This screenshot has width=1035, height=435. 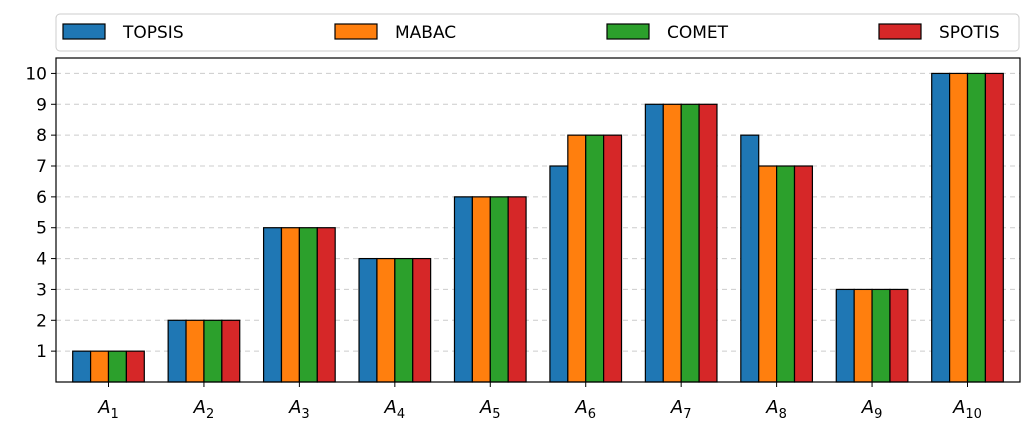 I want to click on bar-comet-a1, so click(x=117, y=366).